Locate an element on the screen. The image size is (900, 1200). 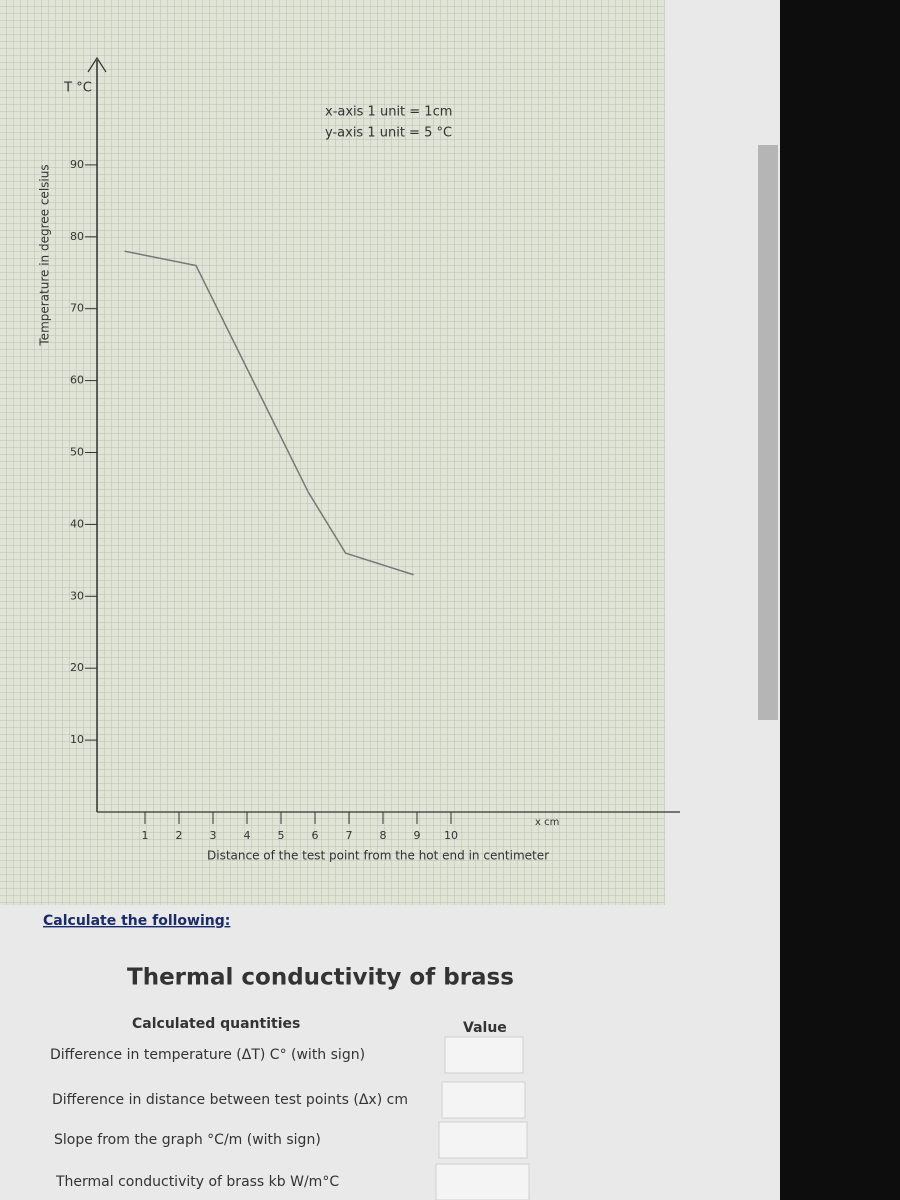
y-tick-label: 20 is located at coordinates (77, 667).